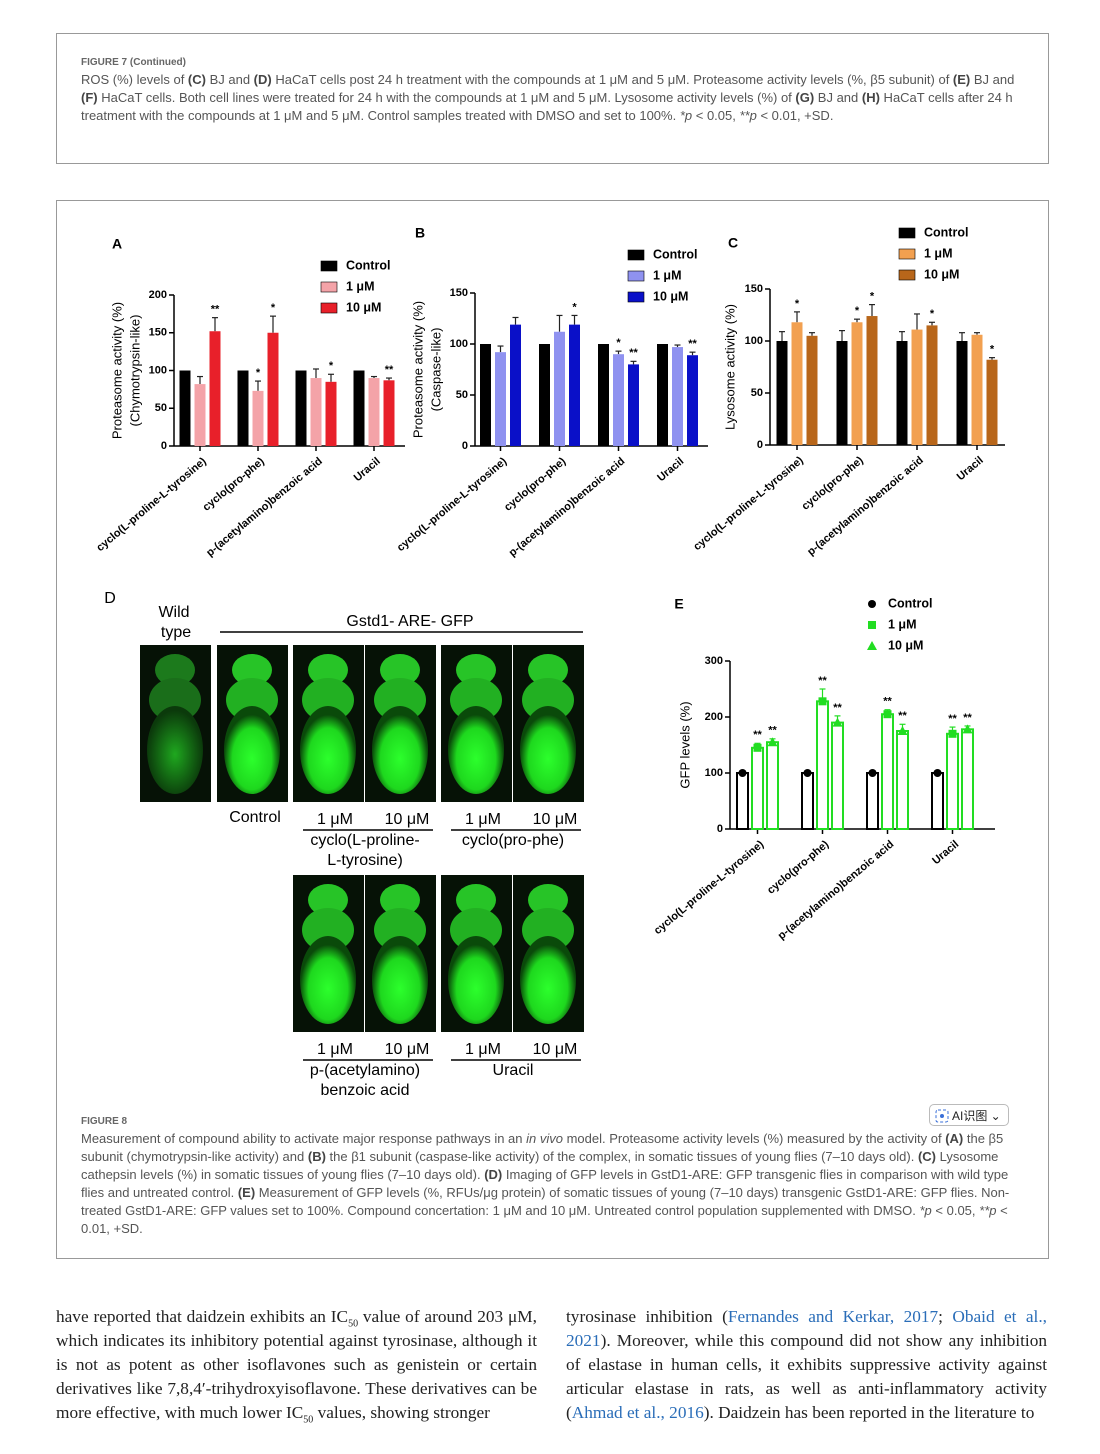  Describe the element at coordinates (365, 860) in the screenshot. I see `compound-label: L-tyrosine)` at that location.